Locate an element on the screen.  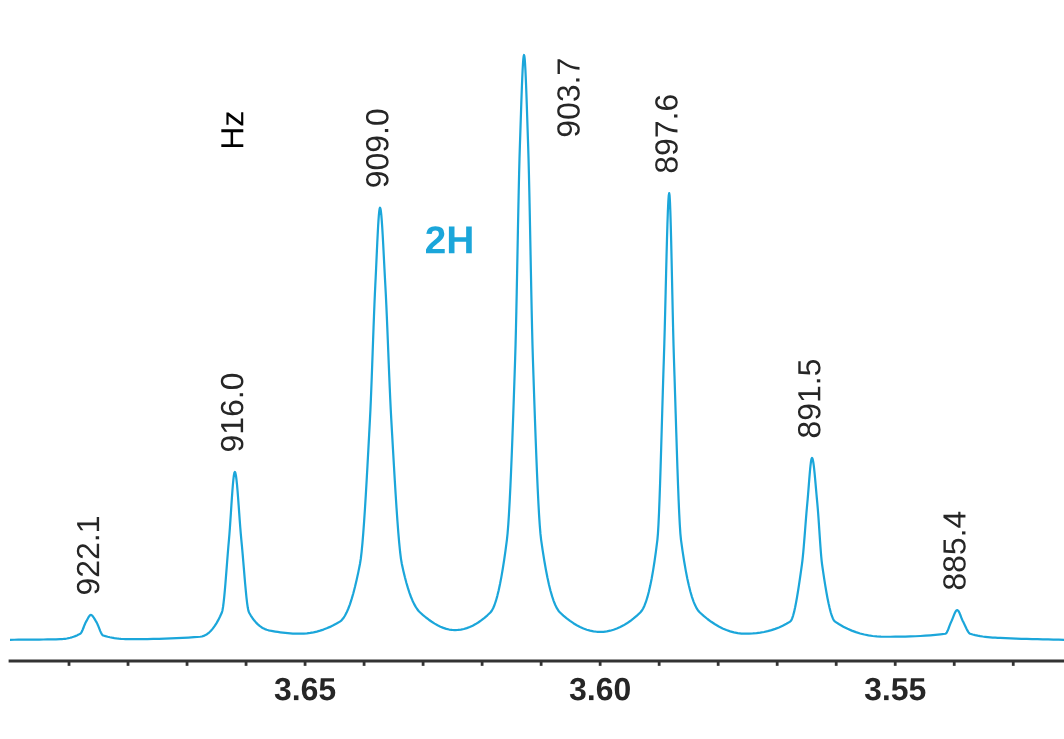
annotation: 897.6 is located at coordinates (666, 134).